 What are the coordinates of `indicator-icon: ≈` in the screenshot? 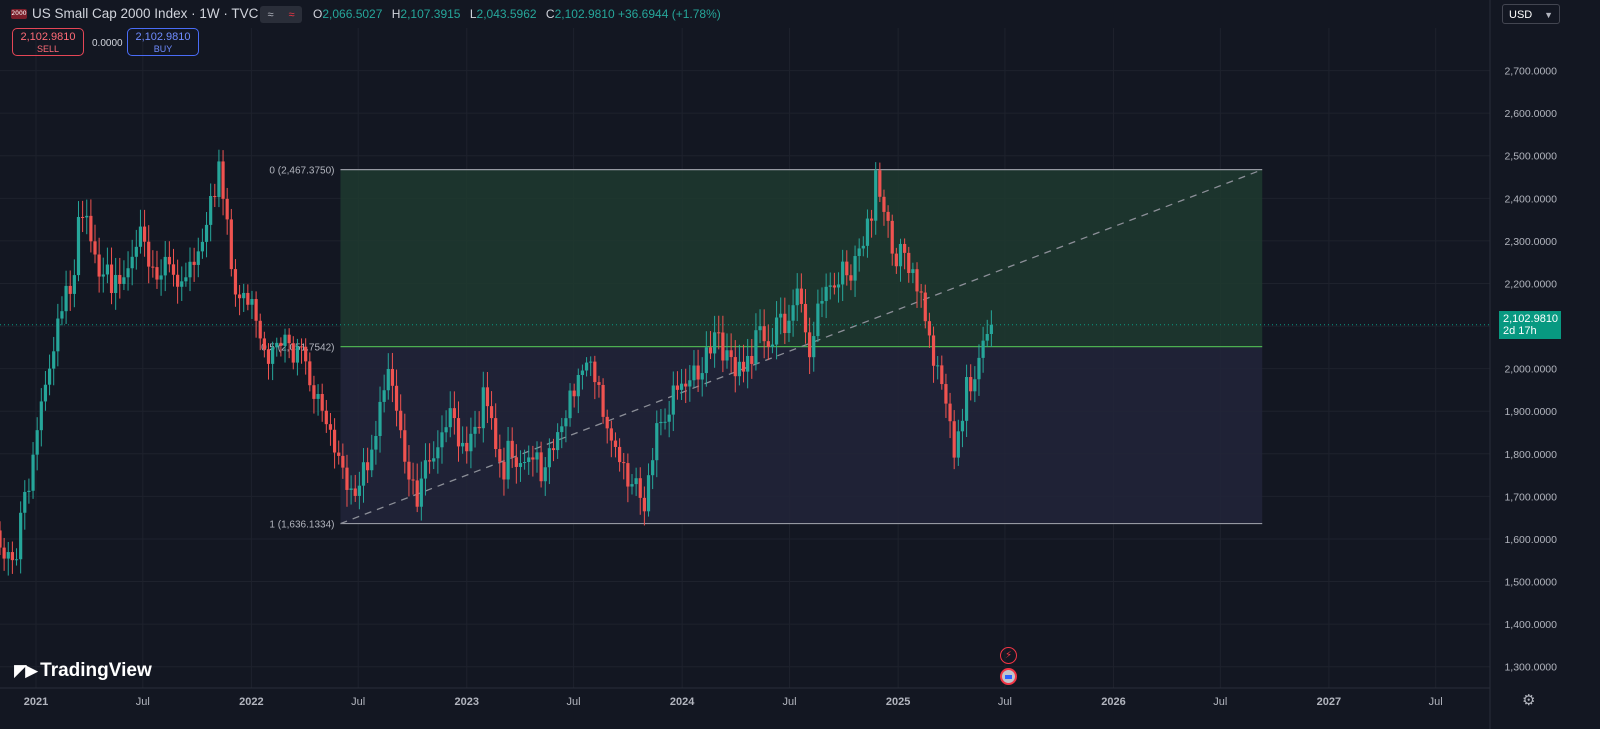 It's located at (291, 14).